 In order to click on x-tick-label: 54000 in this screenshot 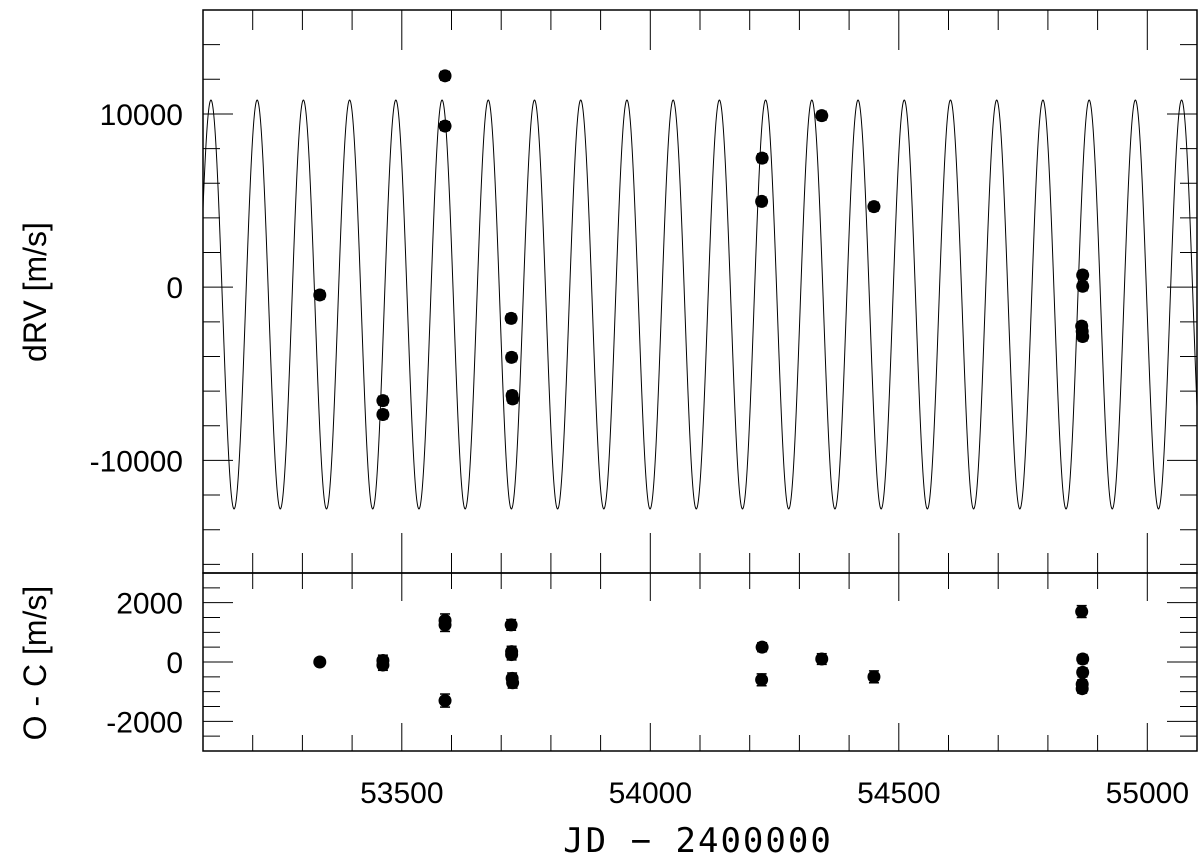, I will do `click(650, 793)`.